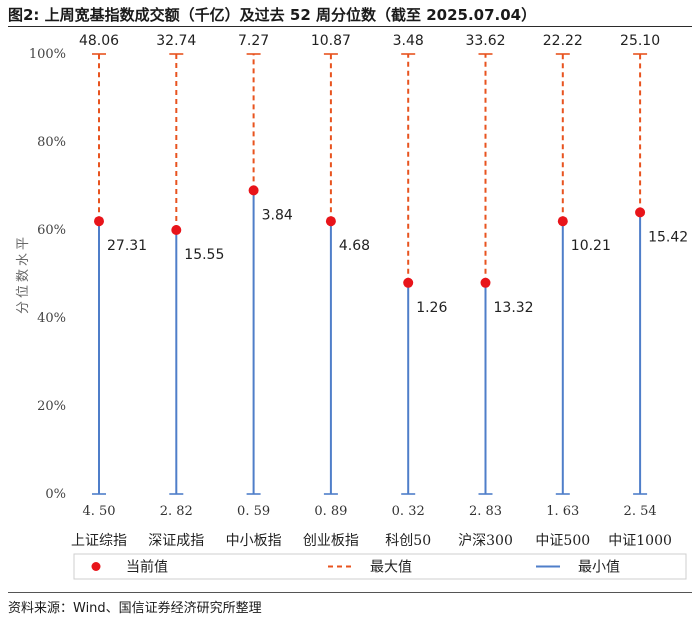  Describe the element at coordinates (253, 511) in the screenshot. I see `min-value-label: 0. 59` at that location.